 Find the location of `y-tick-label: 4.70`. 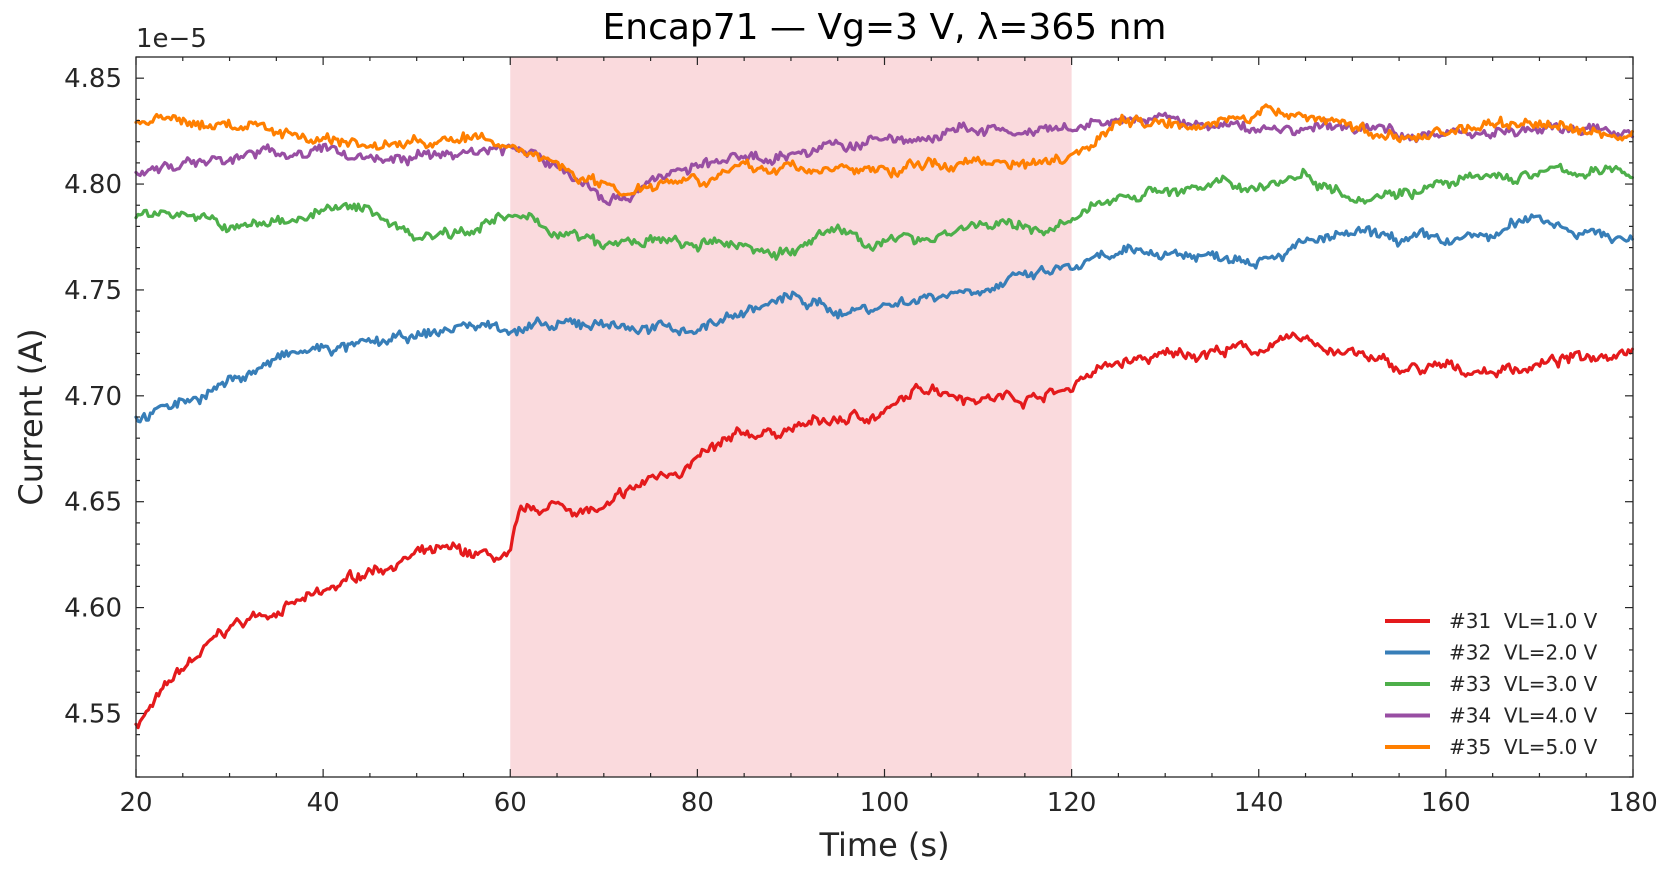

y-tick-label: 4.70 is located at coordinates (93, 397).